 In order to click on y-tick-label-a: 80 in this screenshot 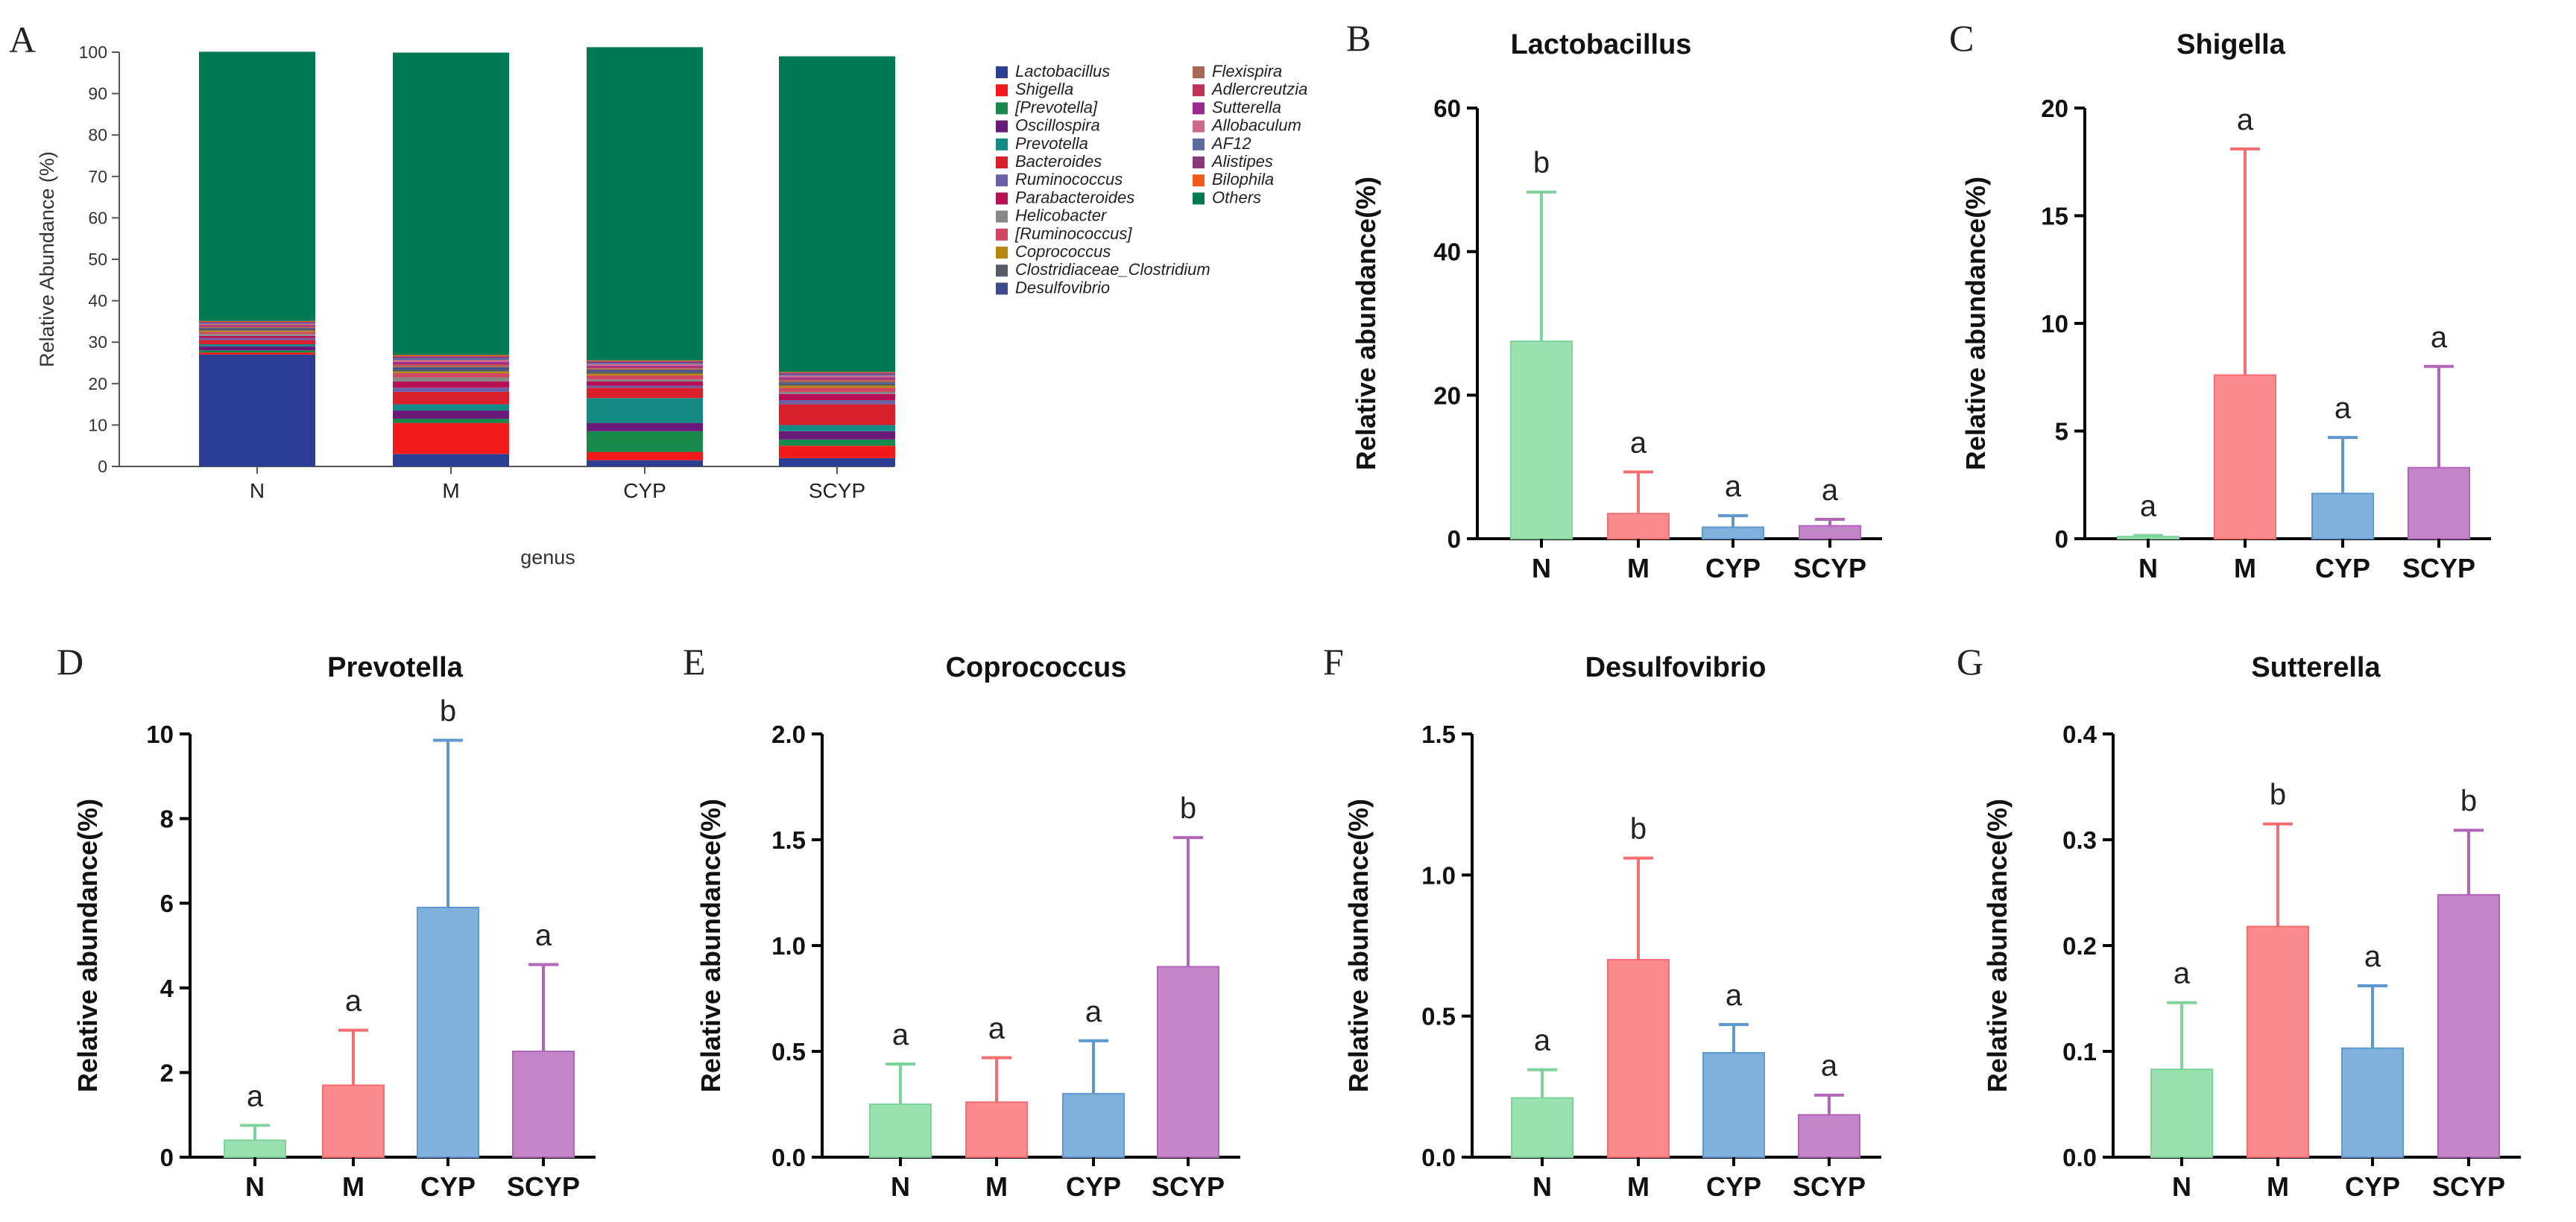, I will do `click(98, 135)`.